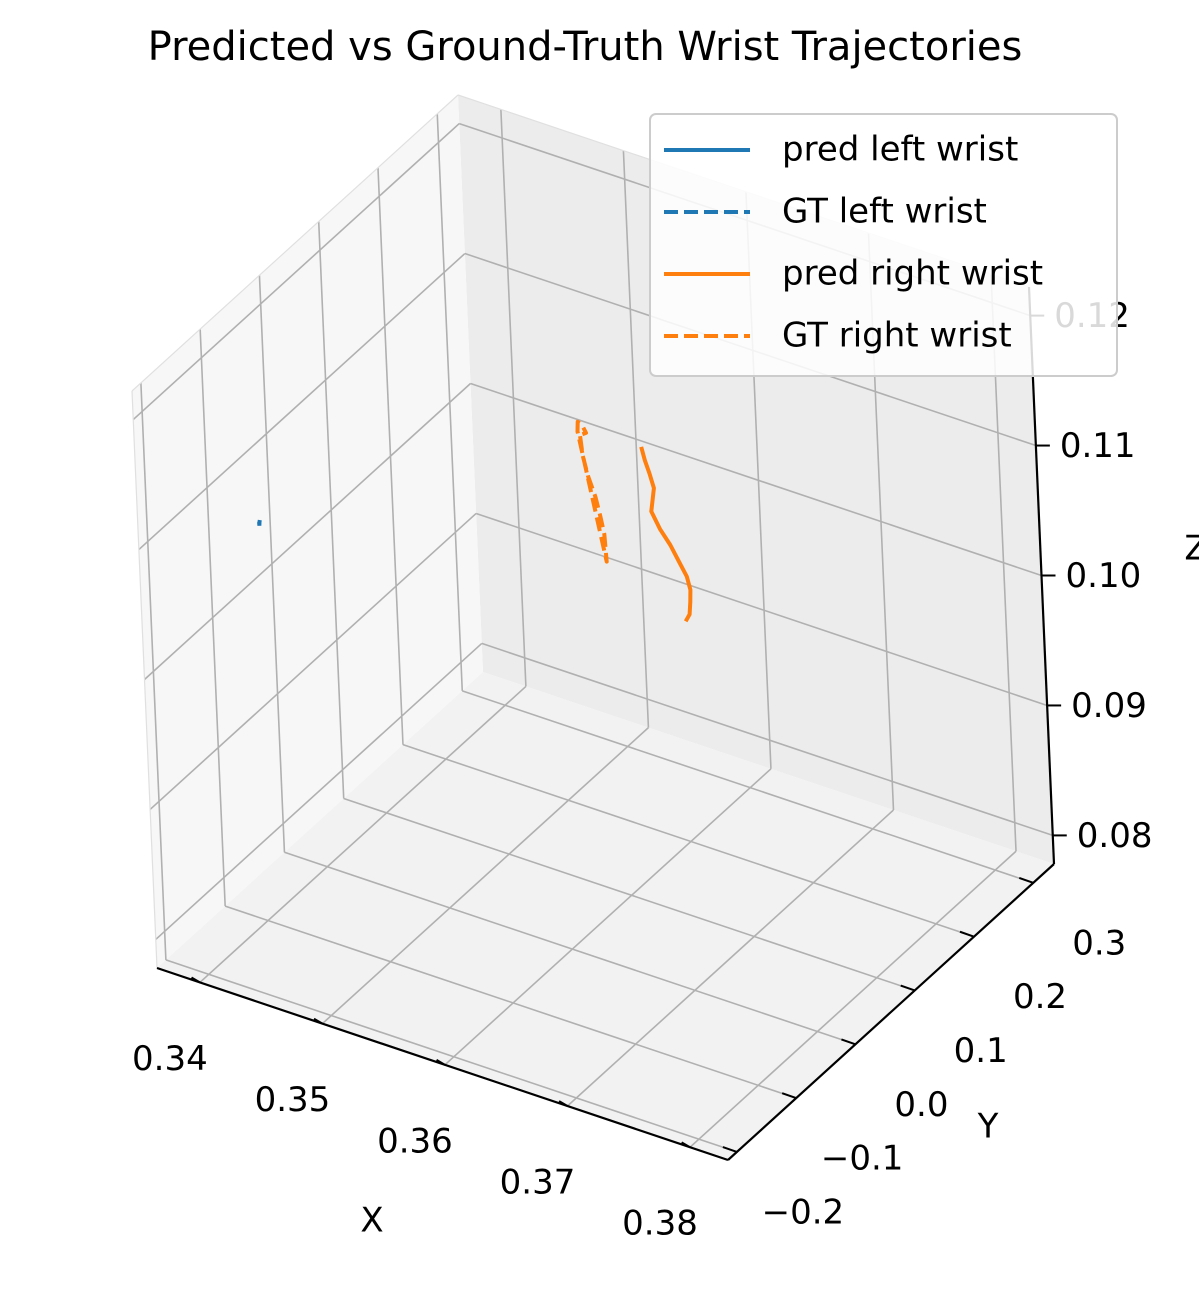 The height and width of the screenshot is (1292, 1199). What do you see at coordinates (660, 1224) in the screenshot?
I see `x-tick-label: 0.38` at bounding box center [660, 1224].